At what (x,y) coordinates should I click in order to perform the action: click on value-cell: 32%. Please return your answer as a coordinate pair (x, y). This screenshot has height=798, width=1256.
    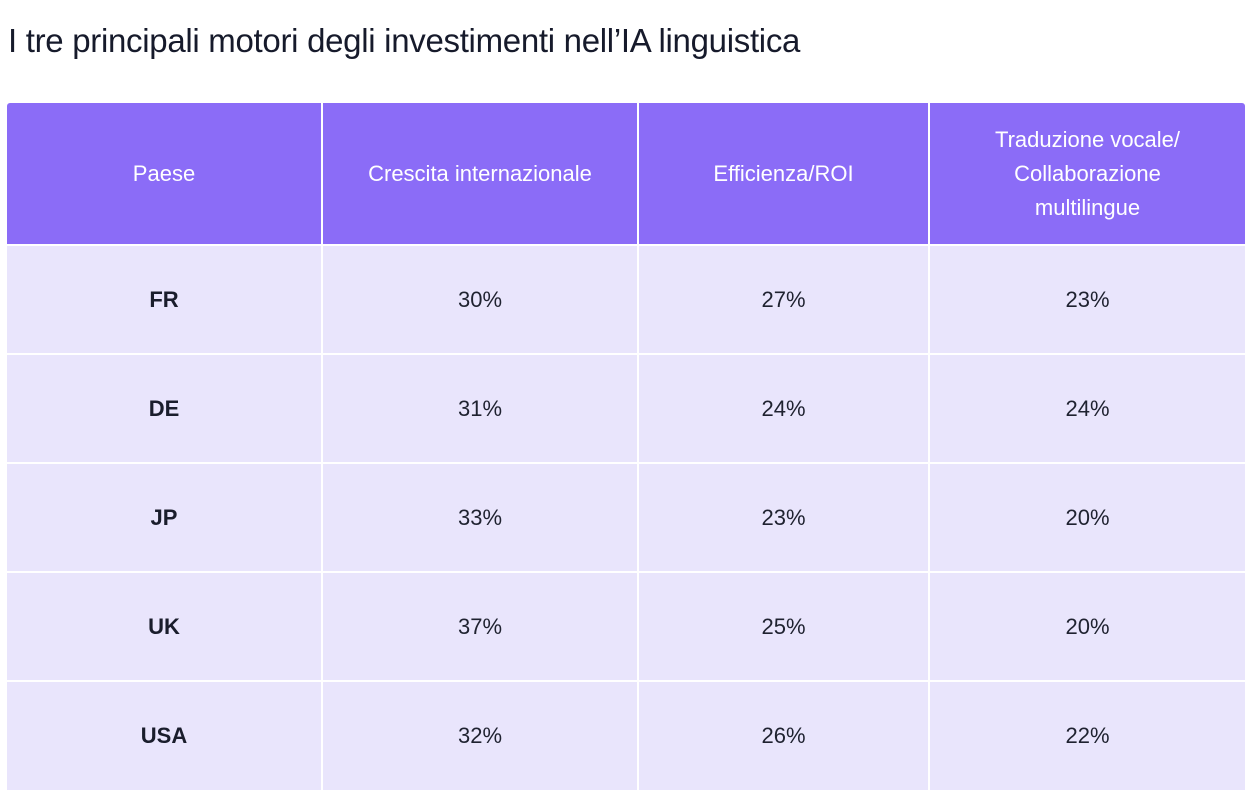
    Looking at the image, I should click on (480, 735).